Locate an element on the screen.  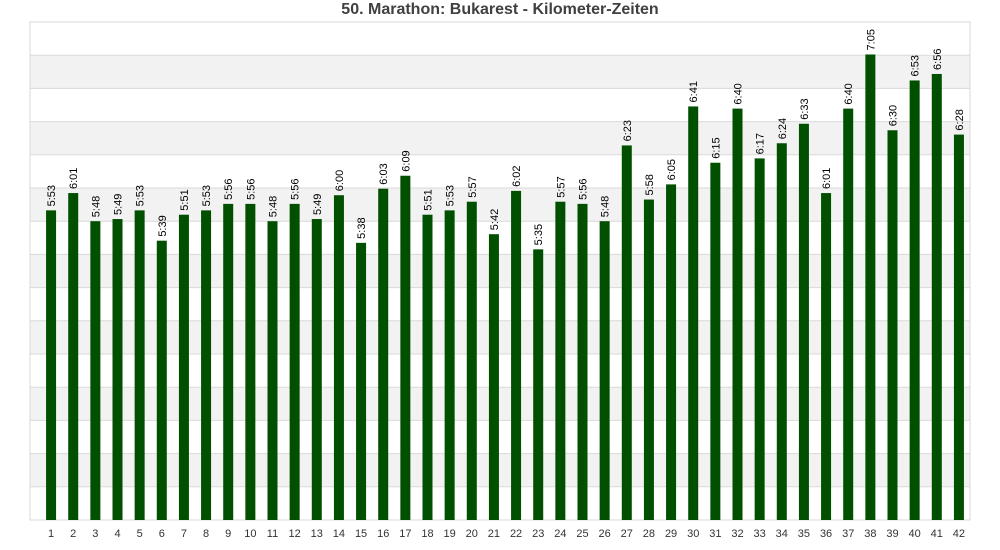
x-tick-label: 18 is located at coordinates (427, 534).